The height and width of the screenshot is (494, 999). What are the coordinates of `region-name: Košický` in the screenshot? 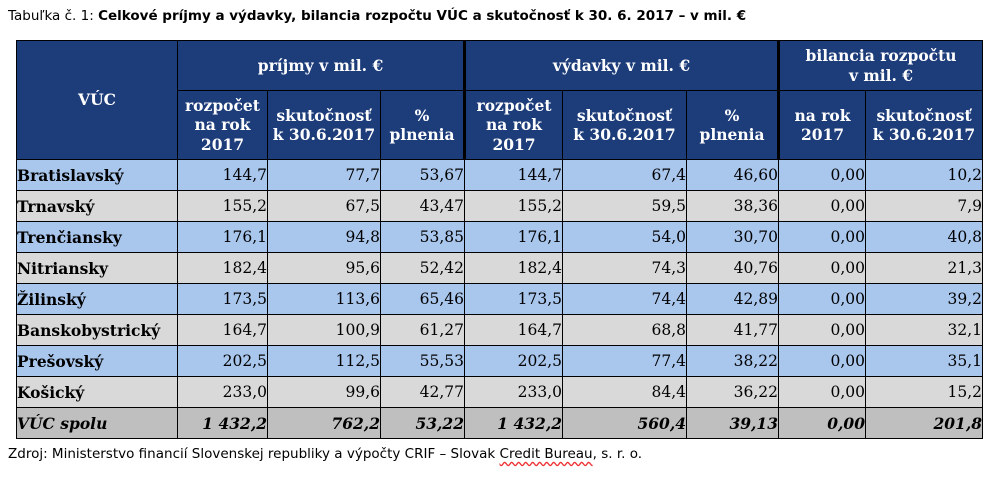 It's located at (97, 392).